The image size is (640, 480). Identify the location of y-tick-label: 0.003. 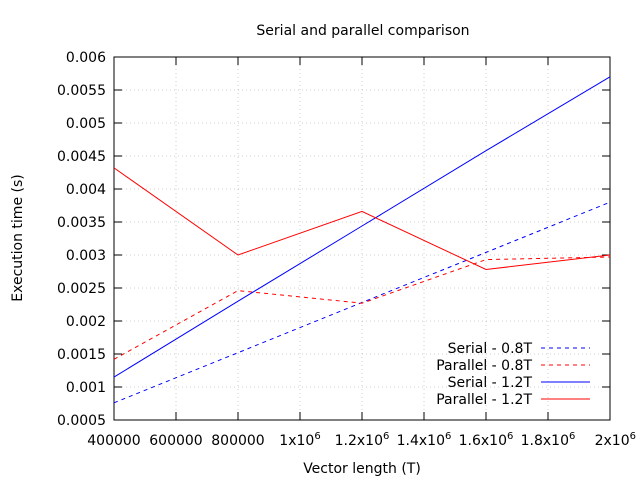
(86, 256).